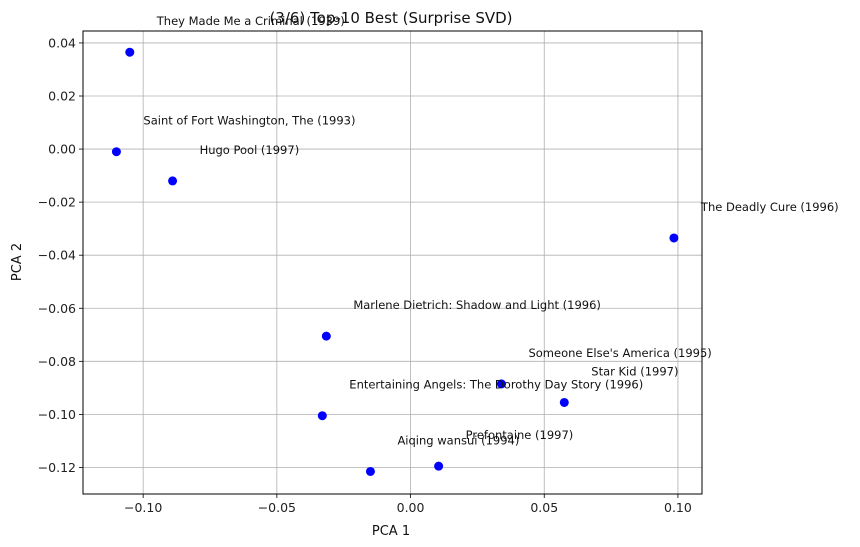 The height and width of the screenshot is (547, 860). What do you see at coordinates (57, 308) in the screenshot?
I see `y-tick-label: −0.06` at bounding box center [57, 308].